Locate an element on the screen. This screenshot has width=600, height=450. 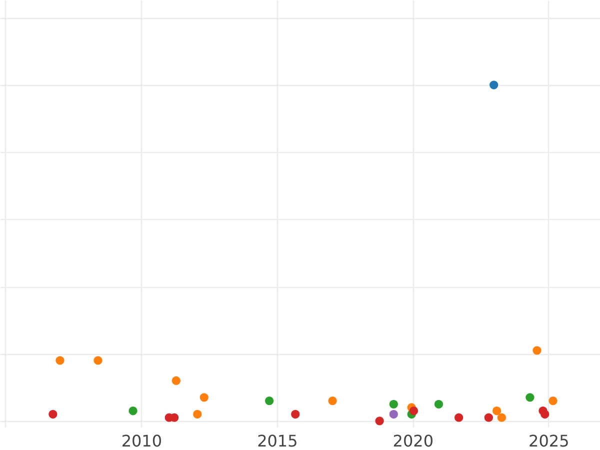
x-tick-label: 2015 is located at coordinates (277, 441).